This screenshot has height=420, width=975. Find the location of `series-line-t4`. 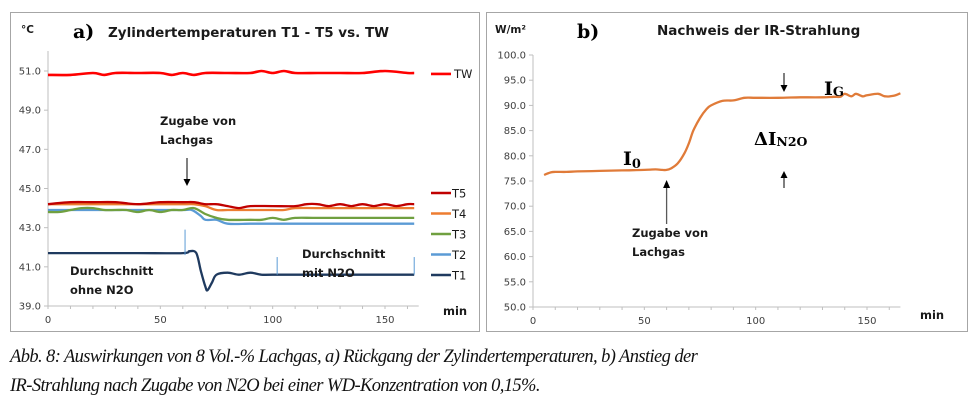

series-line-t4 is located at coordinates (231, 207).